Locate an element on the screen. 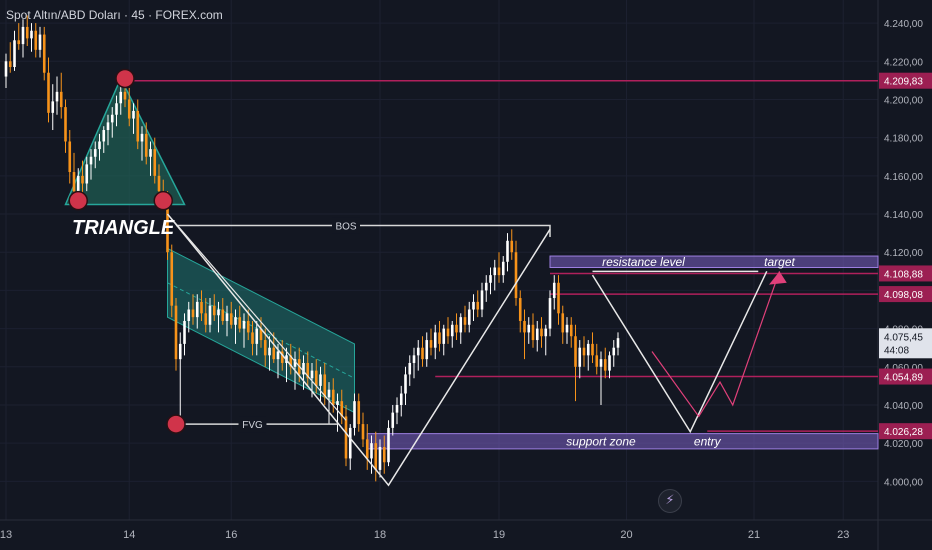 Image resolution: width=932 pixels, height=550 pixels. symbol-title: Spot Altın/ABD Doları · 45 · FOREX.com is located at coordinates (114, 15).